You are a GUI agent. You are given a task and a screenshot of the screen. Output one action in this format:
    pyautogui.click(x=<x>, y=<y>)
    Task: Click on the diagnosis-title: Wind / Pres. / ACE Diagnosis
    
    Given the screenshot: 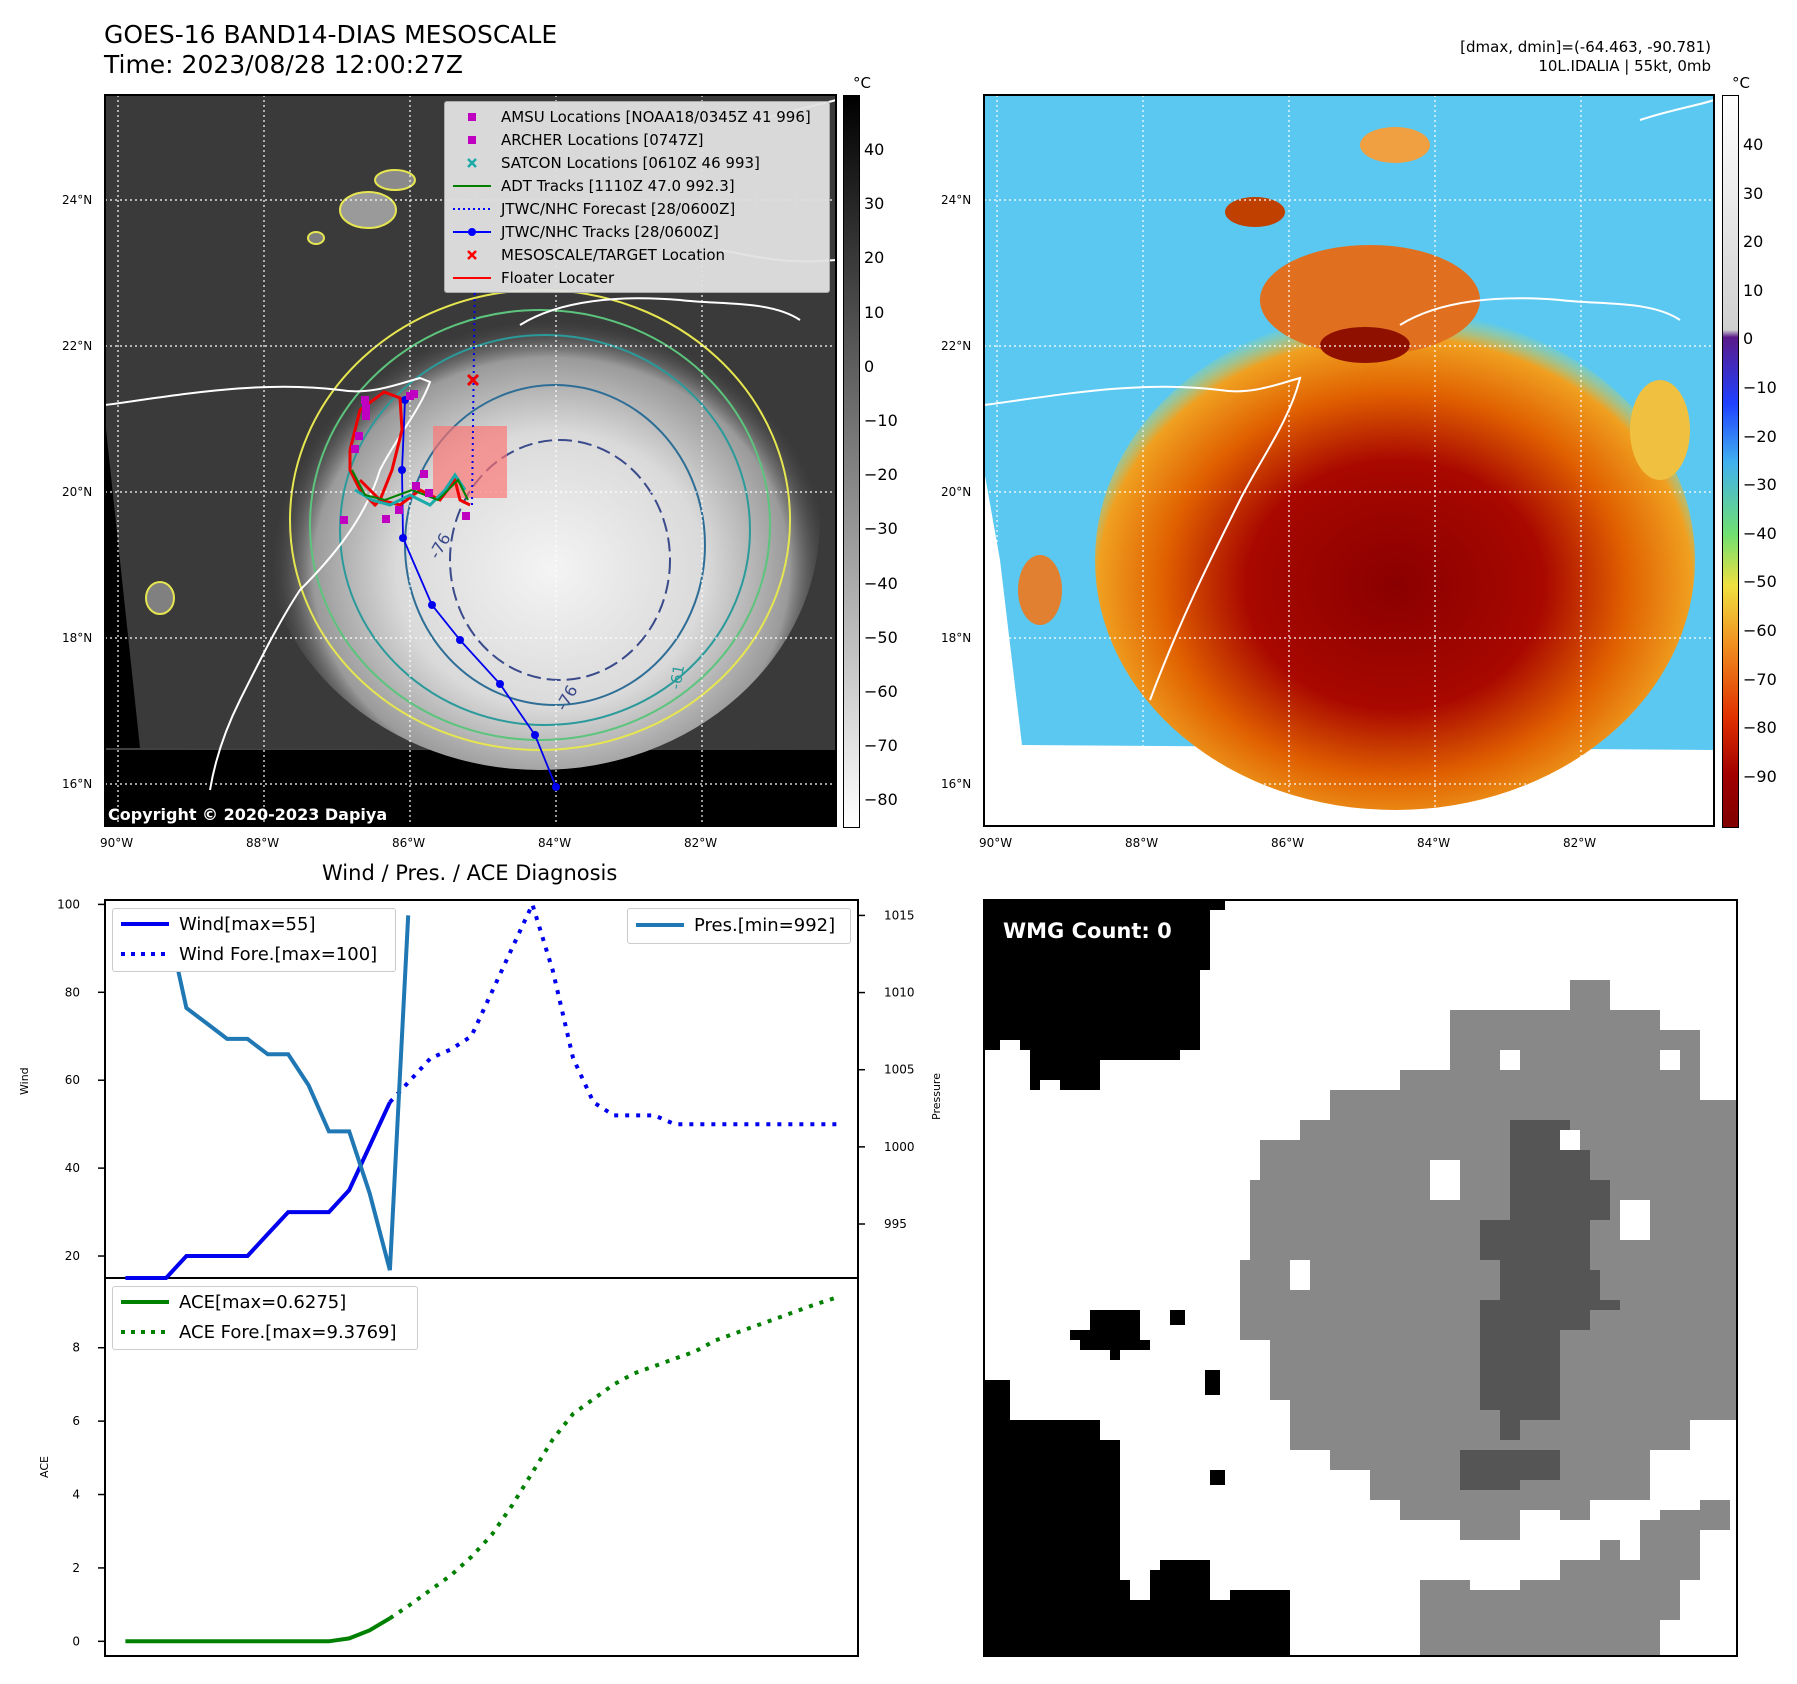 What is the action you would take?
    pyautogui.click(x=470, y=873)
    